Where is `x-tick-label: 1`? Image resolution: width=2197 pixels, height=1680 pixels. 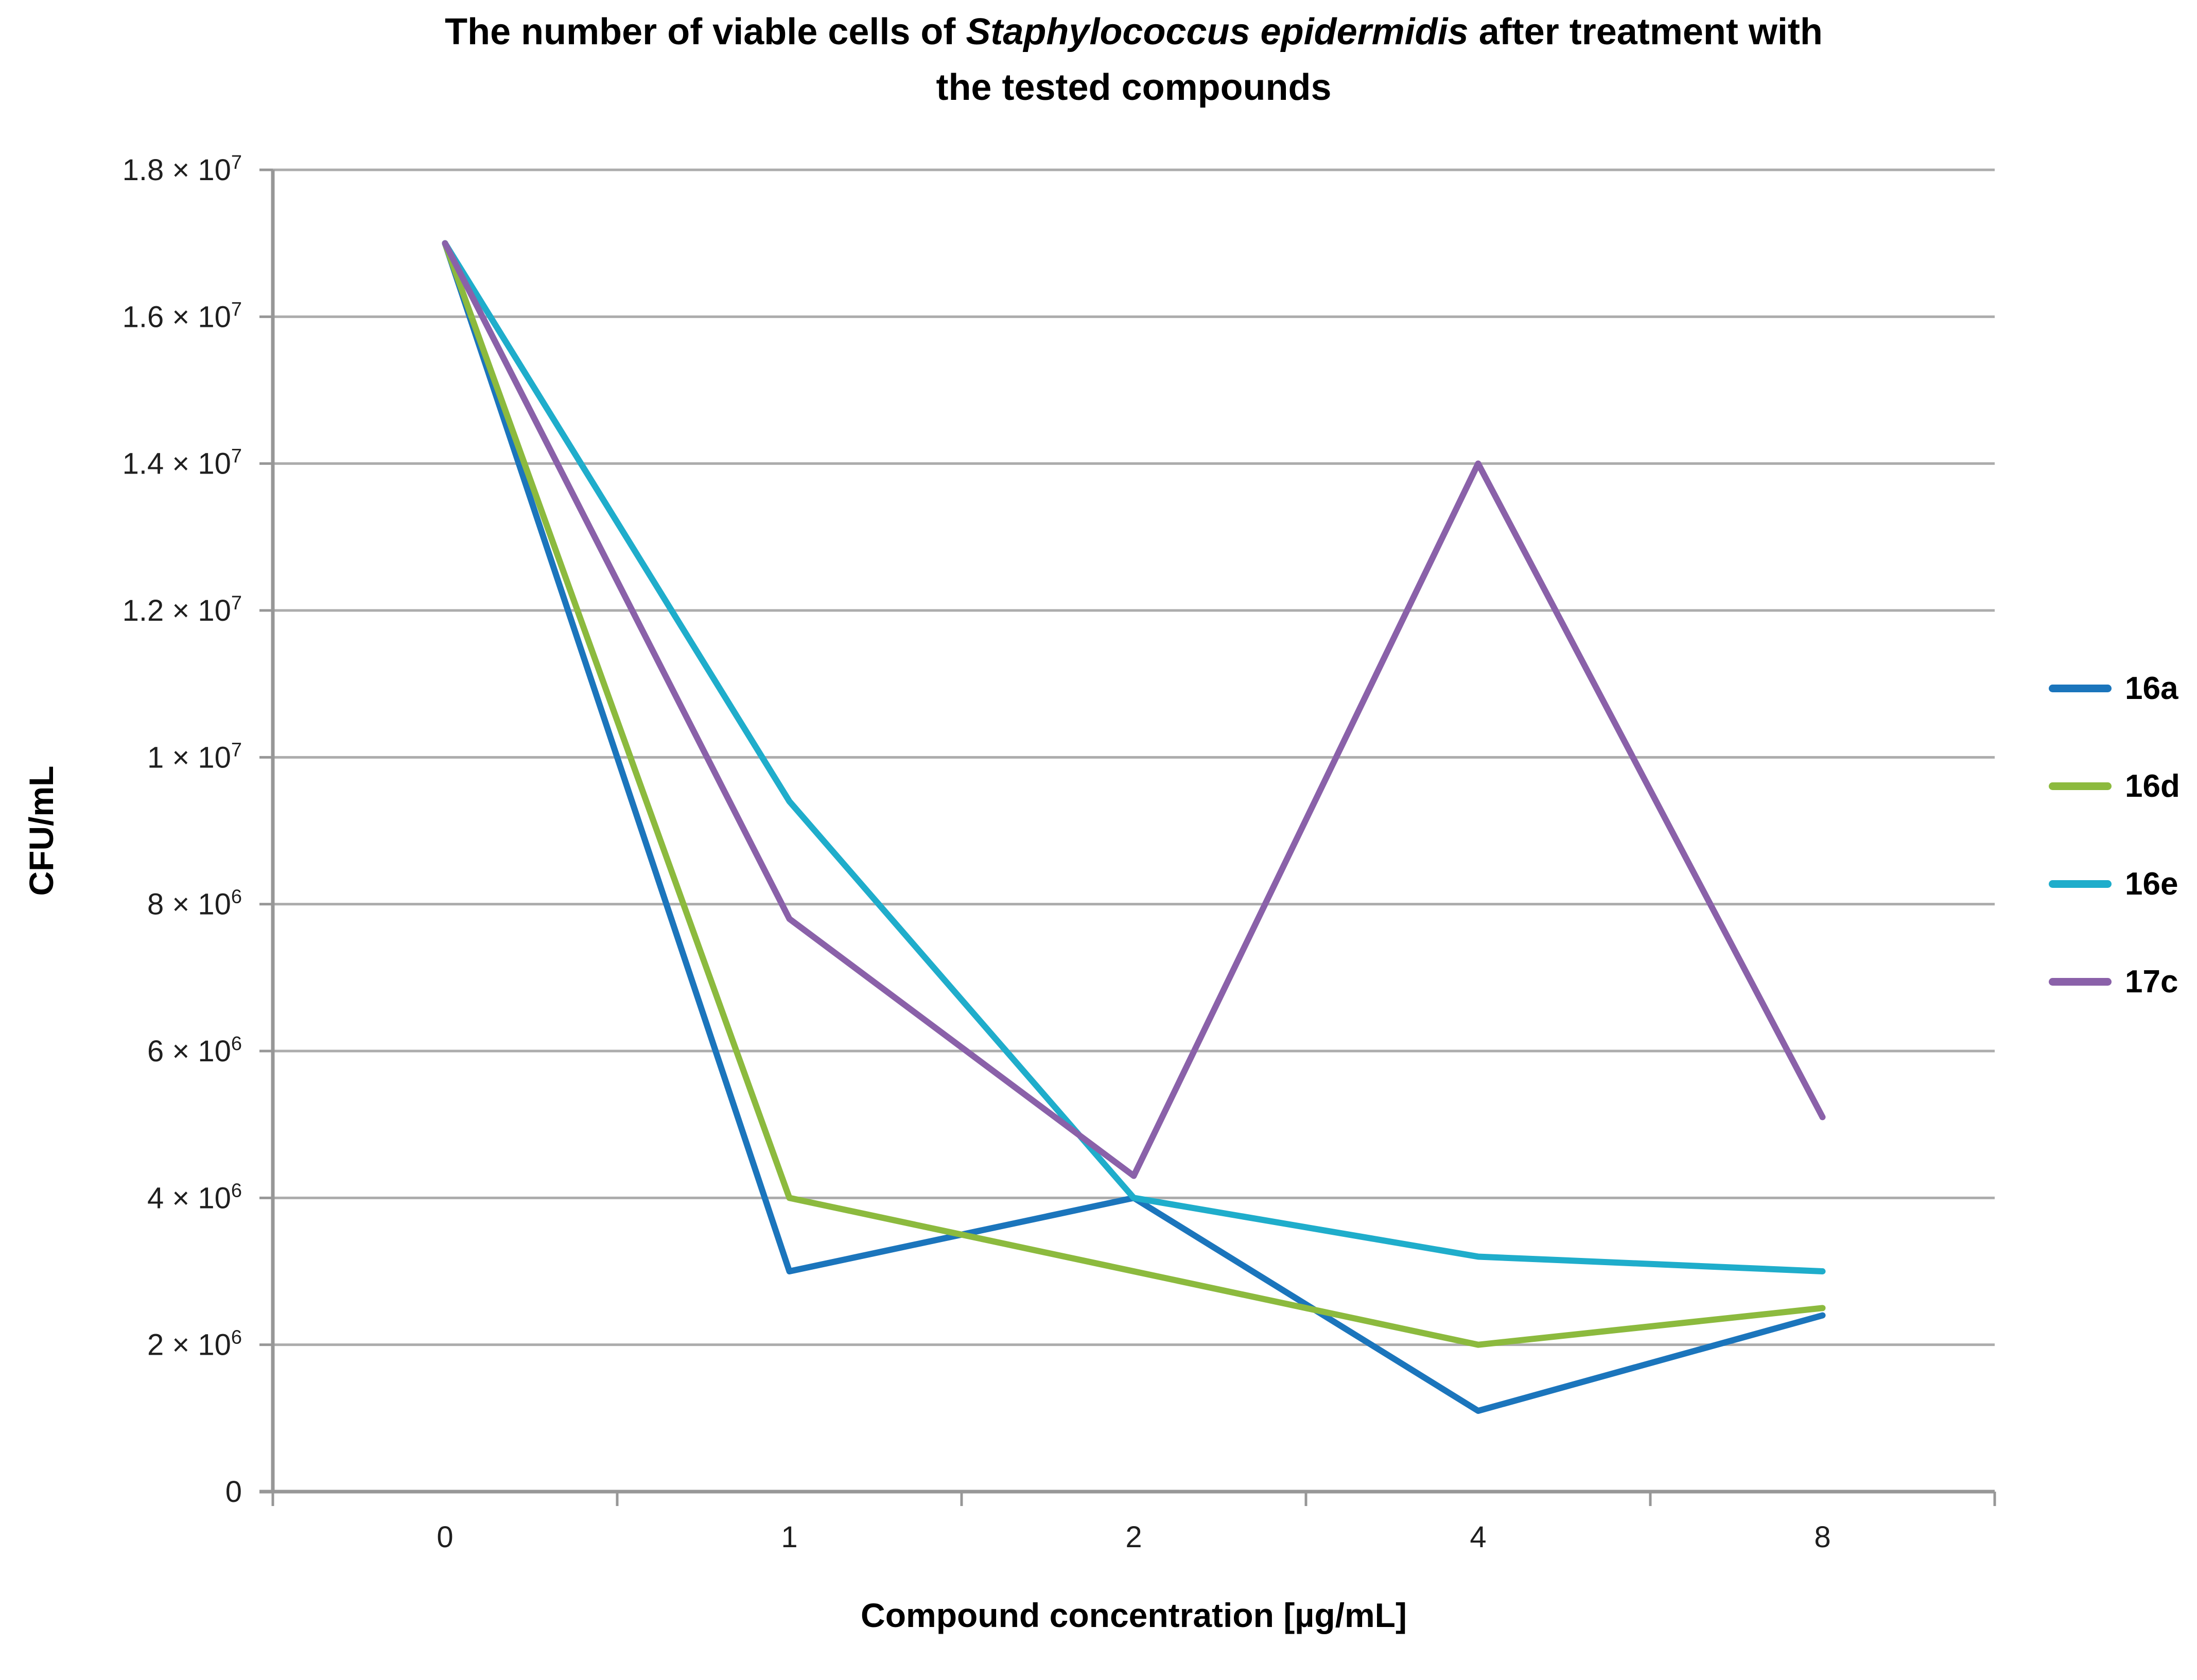 x-tick-label: 1 is located at coordinates (789, 1537).